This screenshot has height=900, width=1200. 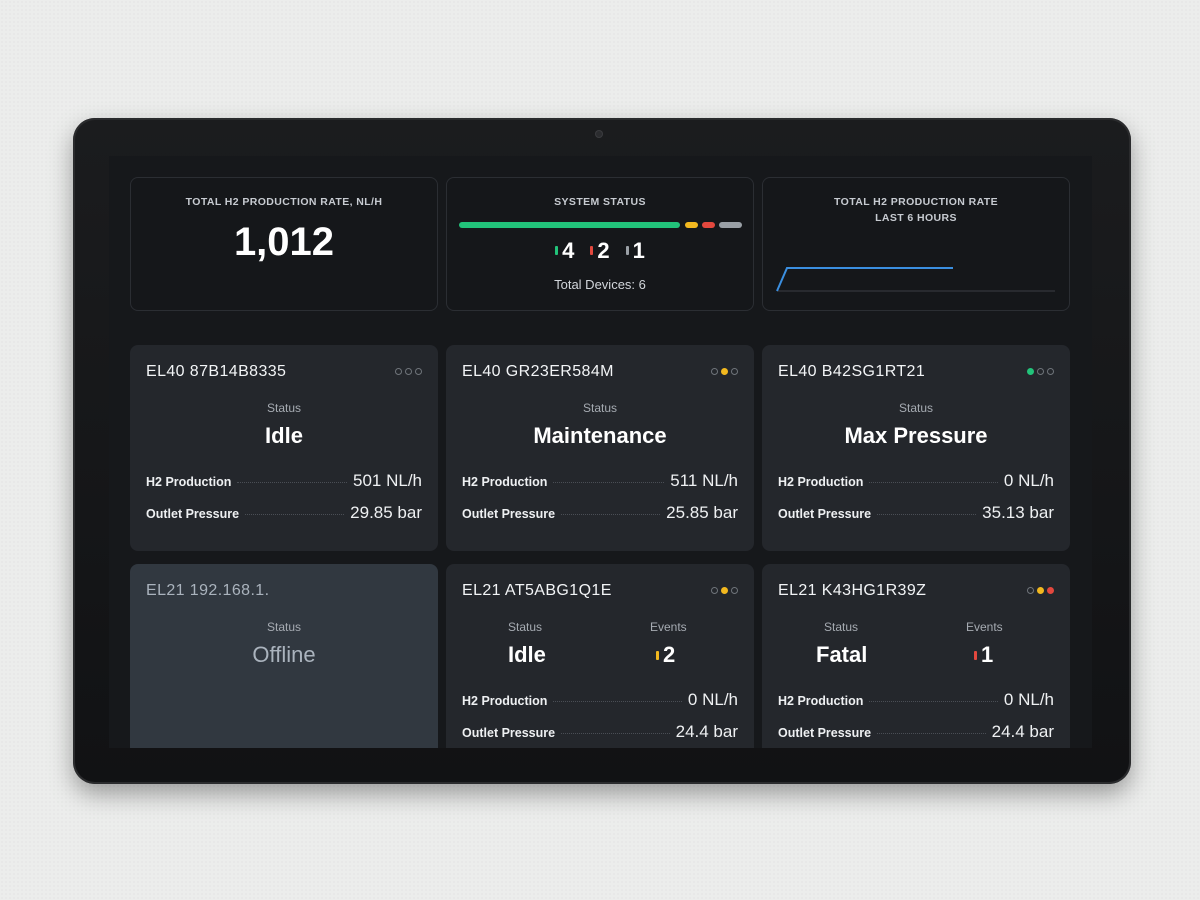 I want to click on warning-marker-icon, so click(x=657, y=655).